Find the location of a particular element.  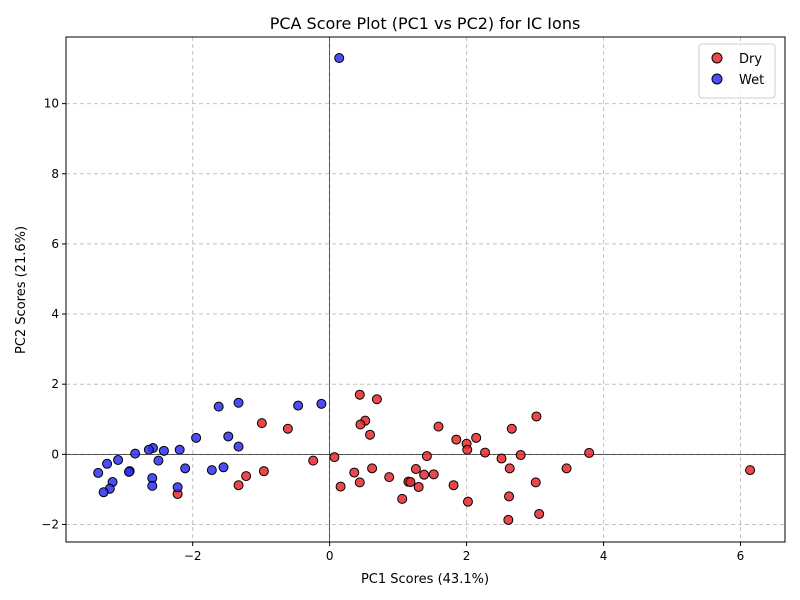

y-tick-label: 0 is located at coordinates (55, 454).